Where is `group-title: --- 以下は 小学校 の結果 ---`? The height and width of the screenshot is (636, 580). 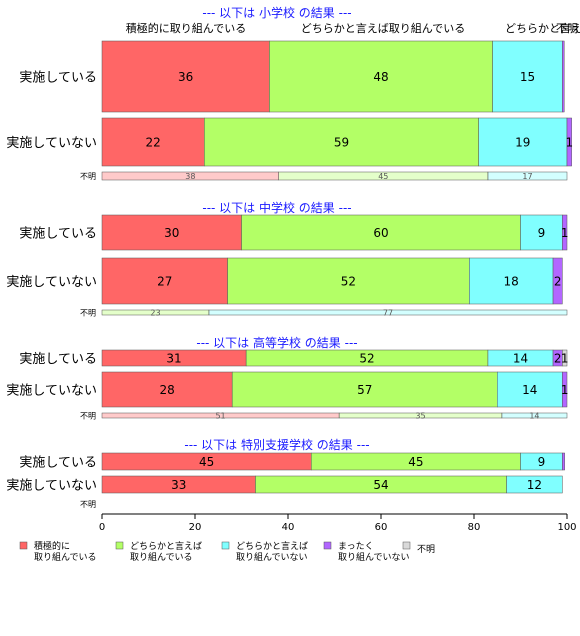 group-title: --- 以下は 小学校 の結果 --- is located at coordinates (276, 12).